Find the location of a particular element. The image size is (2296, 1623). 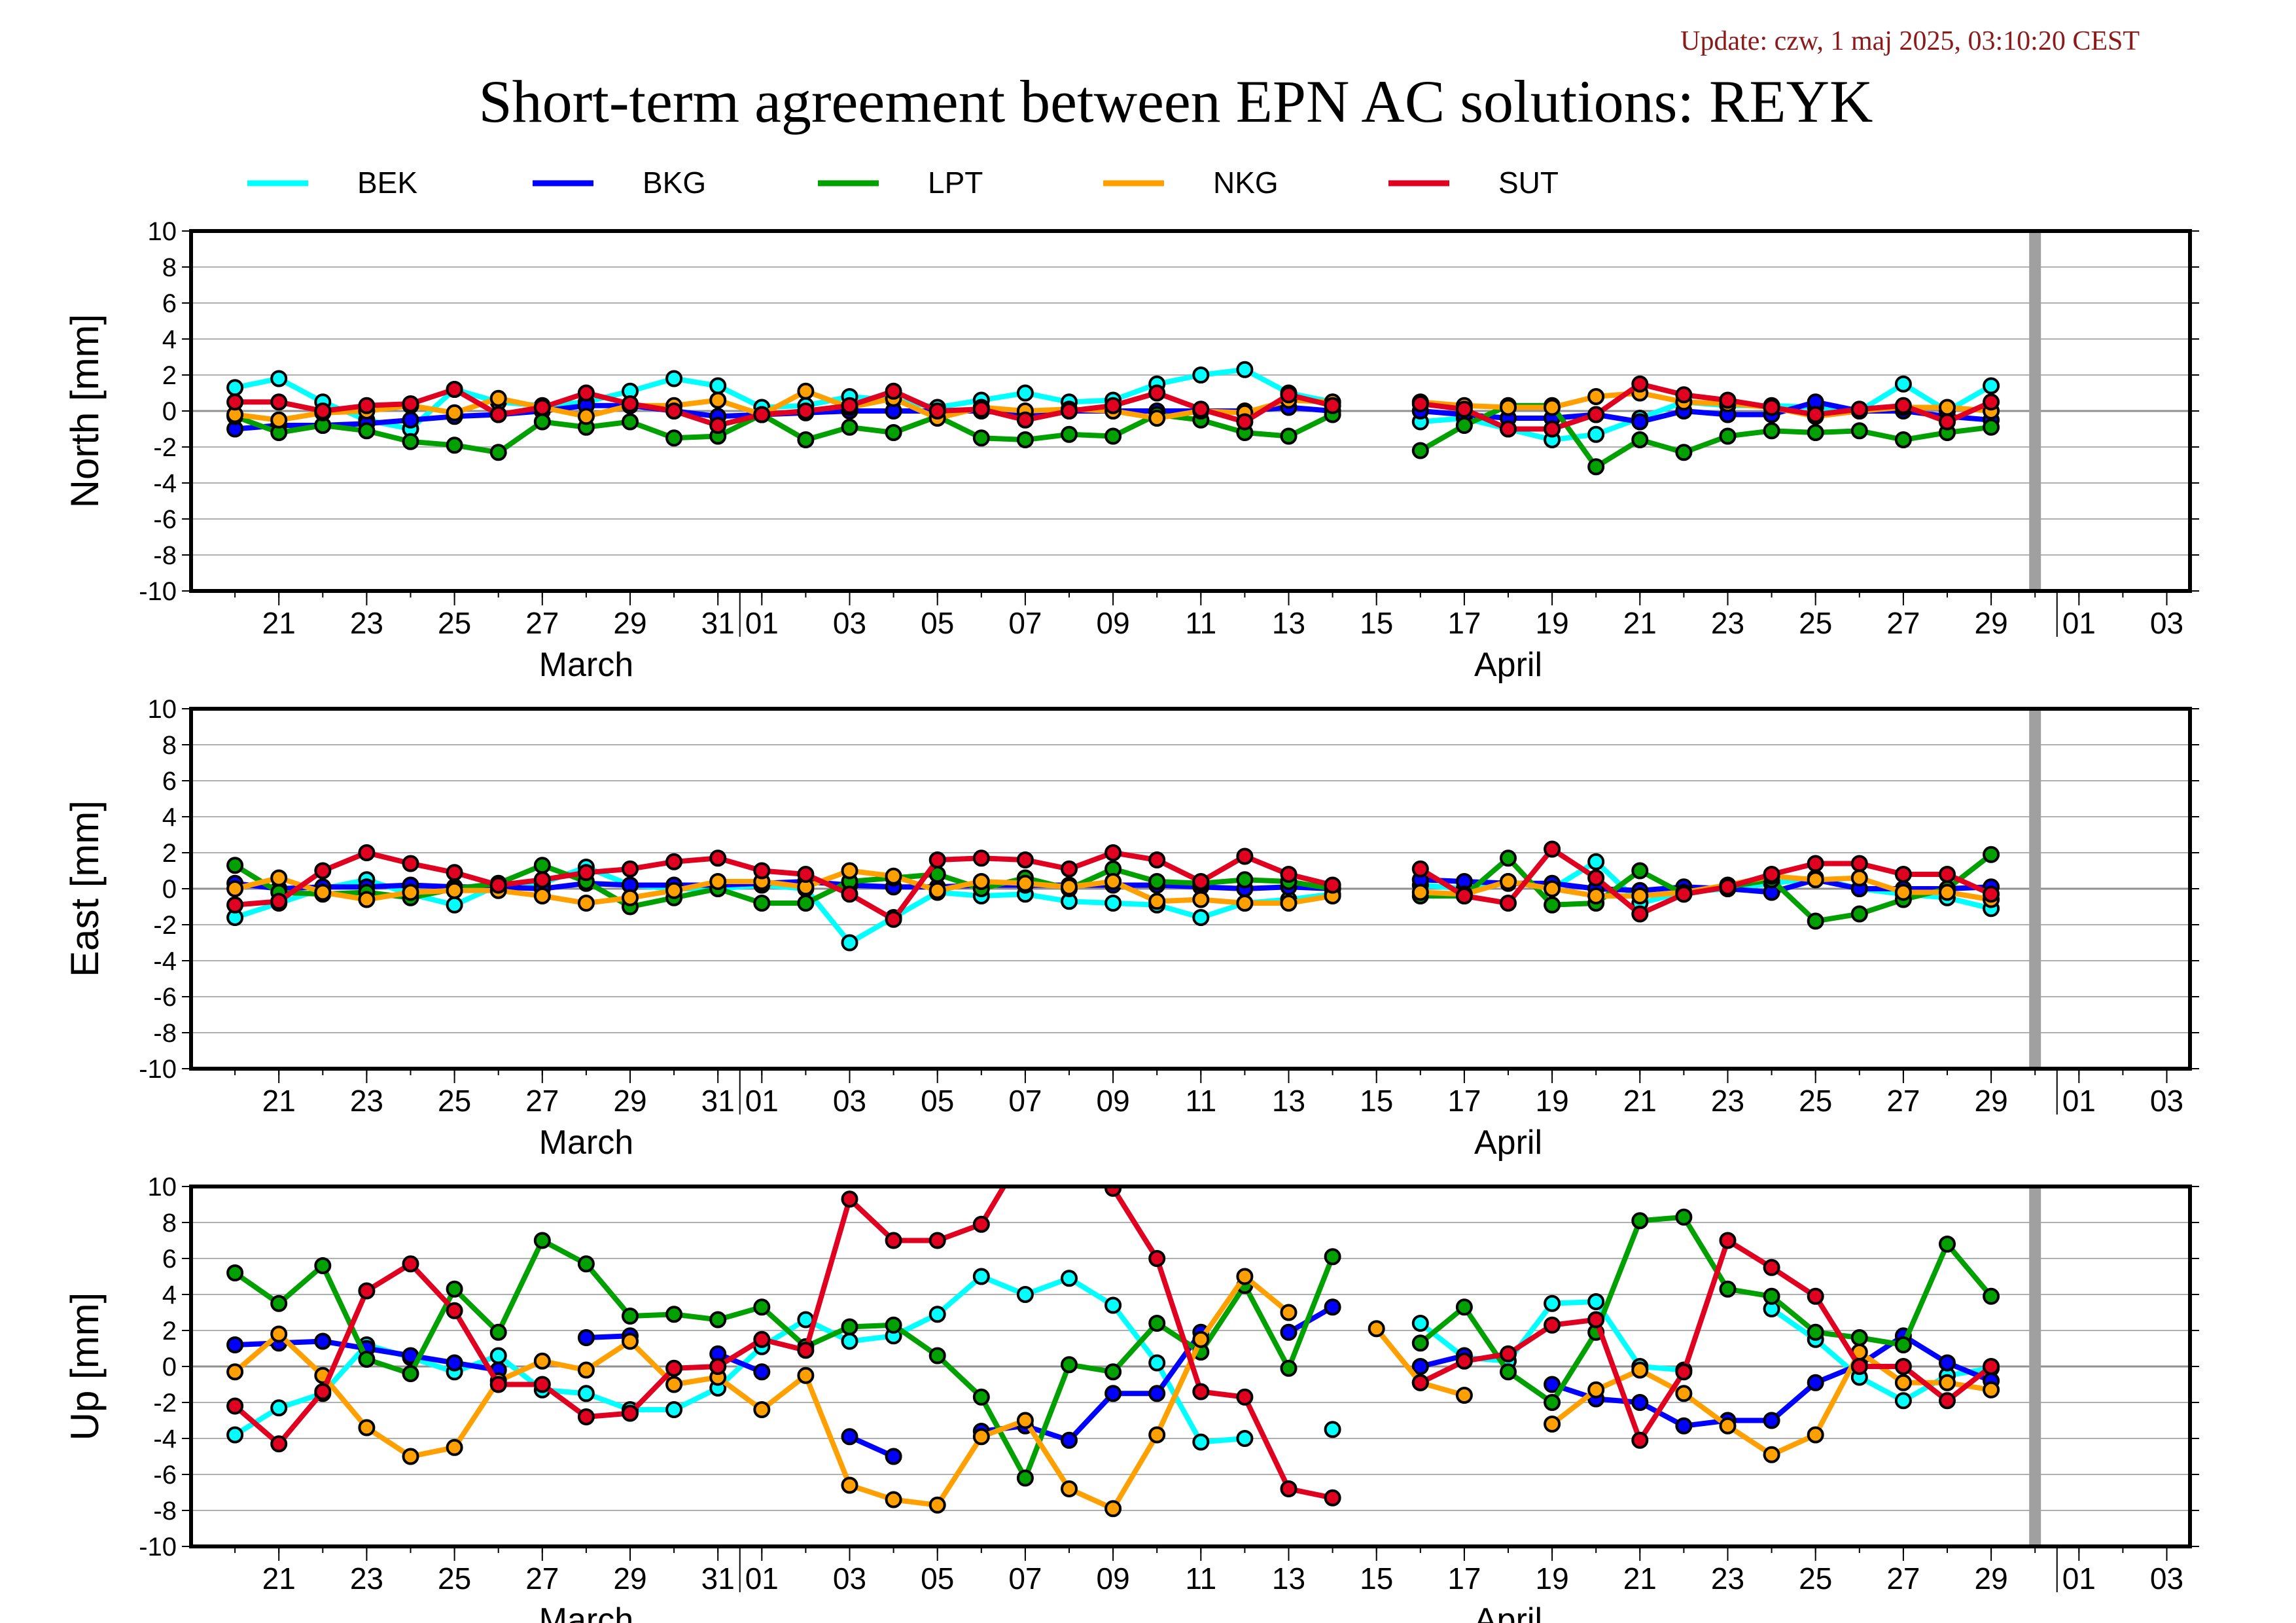

x-tick-label: 07 is located at coordinates (1025, 623).